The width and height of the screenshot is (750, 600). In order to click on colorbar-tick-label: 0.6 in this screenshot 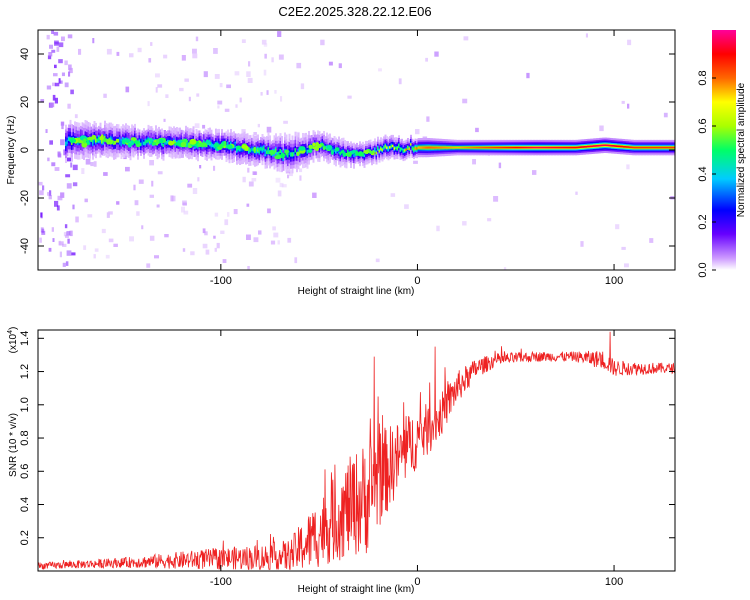, I will do `click(703, 125)`.